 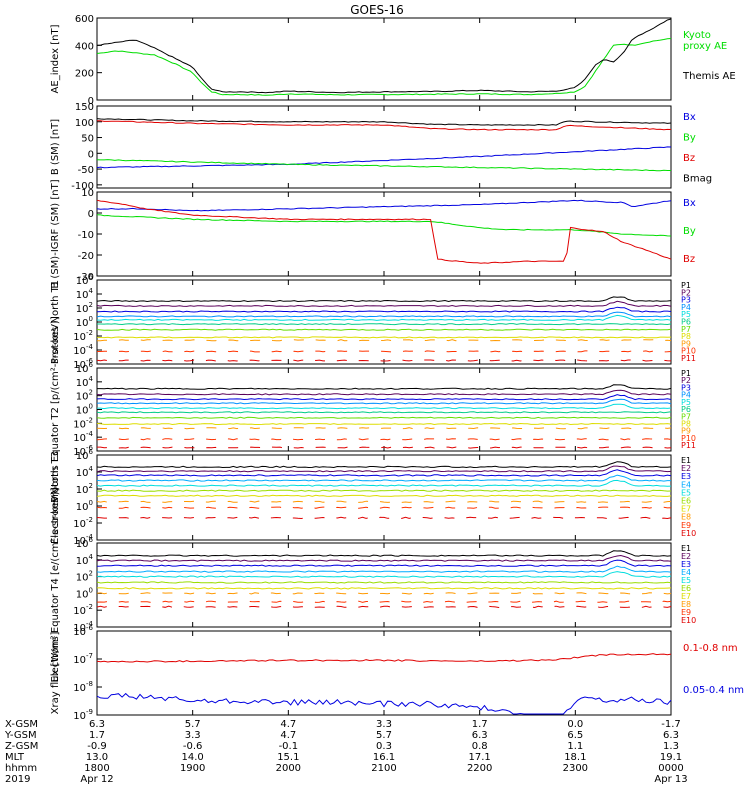 What do you see at coordinates (710, 648) in the screenshot?
I see `legend-label: 0.1-0.8 nm` at bounding box center [710, 648].